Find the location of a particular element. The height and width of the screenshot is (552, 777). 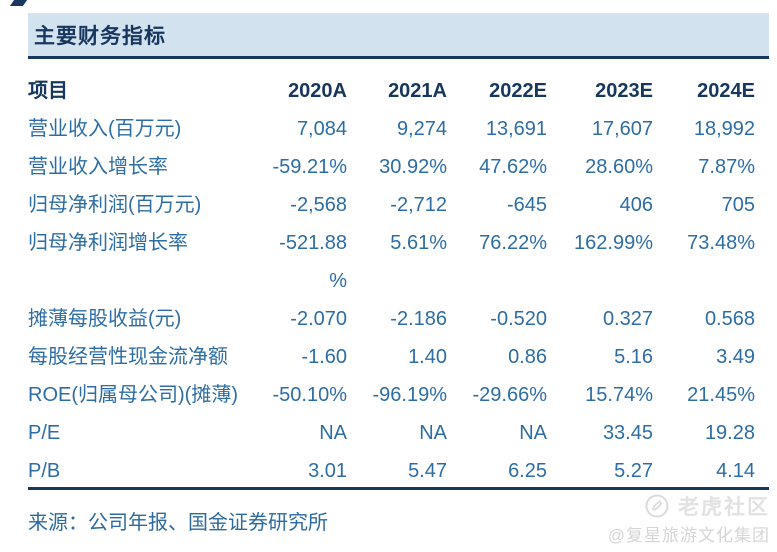

cell-value: 4.14 is located at coordinates (735, 471).